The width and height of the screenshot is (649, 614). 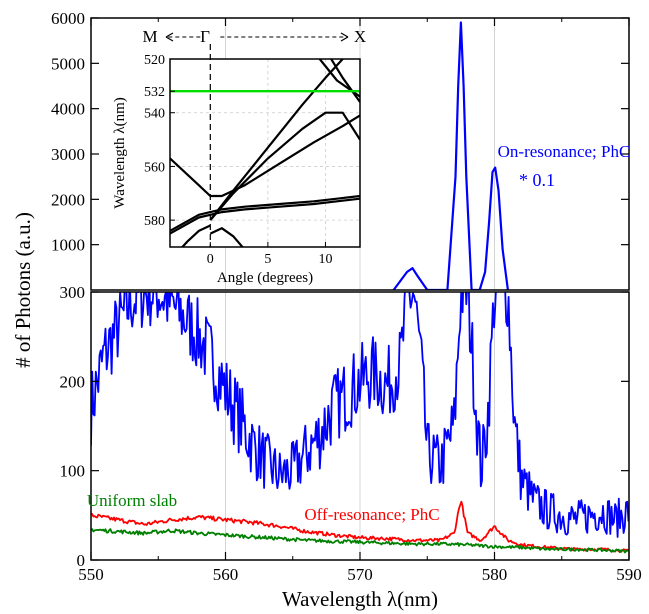 I want to click on inset-frame, so click(x=265, y=153).